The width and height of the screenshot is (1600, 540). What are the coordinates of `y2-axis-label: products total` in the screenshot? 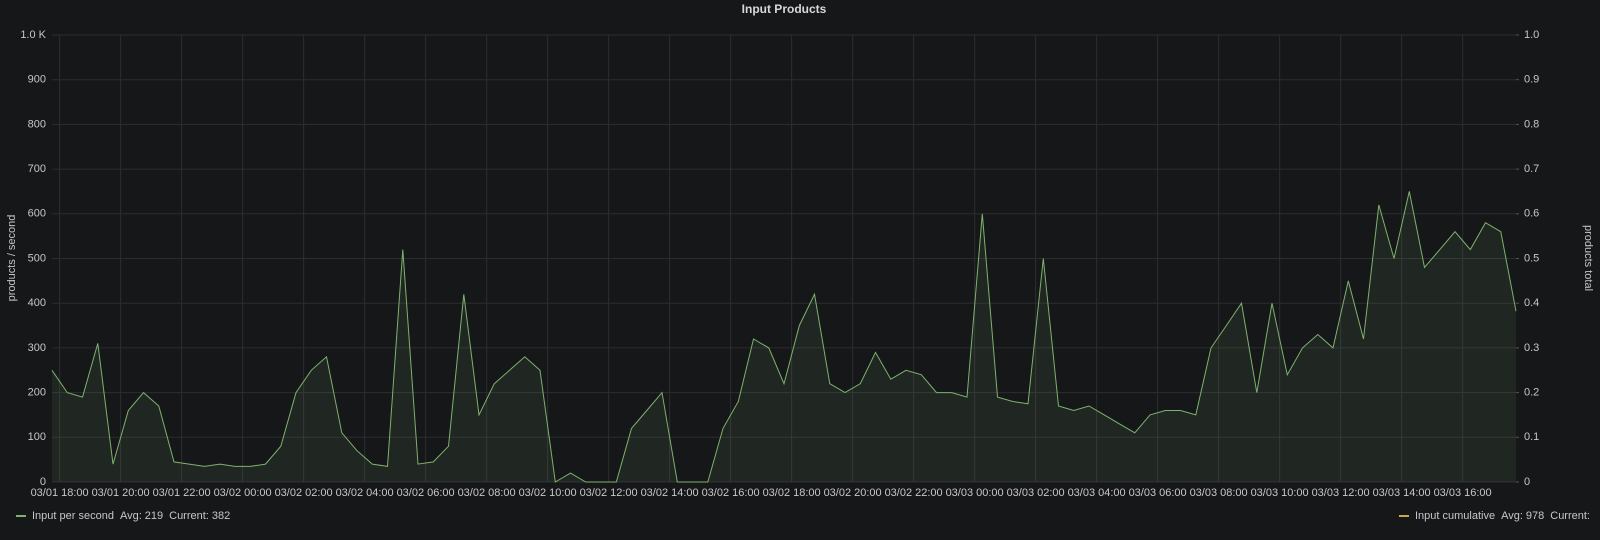 It's located at (1588, 258).